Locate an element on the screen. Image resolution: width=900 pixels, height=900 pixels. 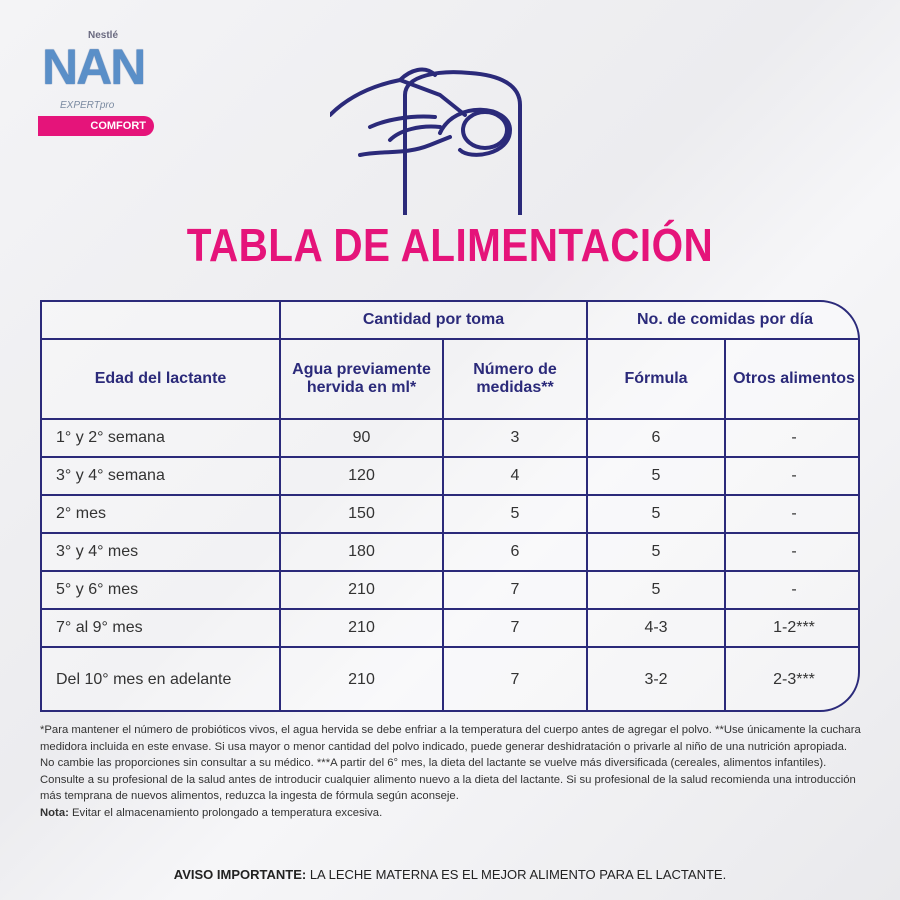
column-header: Edad del lactante is located at coordinates (161, 379).